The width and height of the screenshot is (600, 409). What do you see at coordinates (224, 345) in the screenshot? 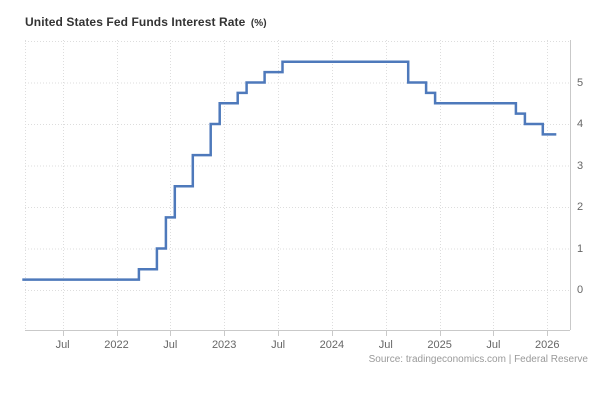
I see `x-axis-tick-label: 2023` at bounding box center [224, 345].